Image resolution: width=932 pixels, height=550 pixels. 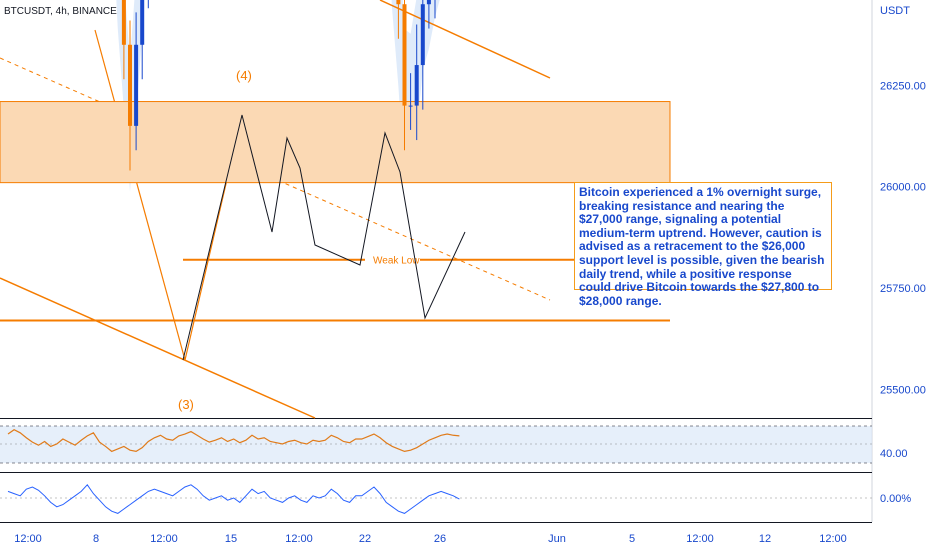 I want to click on oscillator-band, so click(x=436, y=444).